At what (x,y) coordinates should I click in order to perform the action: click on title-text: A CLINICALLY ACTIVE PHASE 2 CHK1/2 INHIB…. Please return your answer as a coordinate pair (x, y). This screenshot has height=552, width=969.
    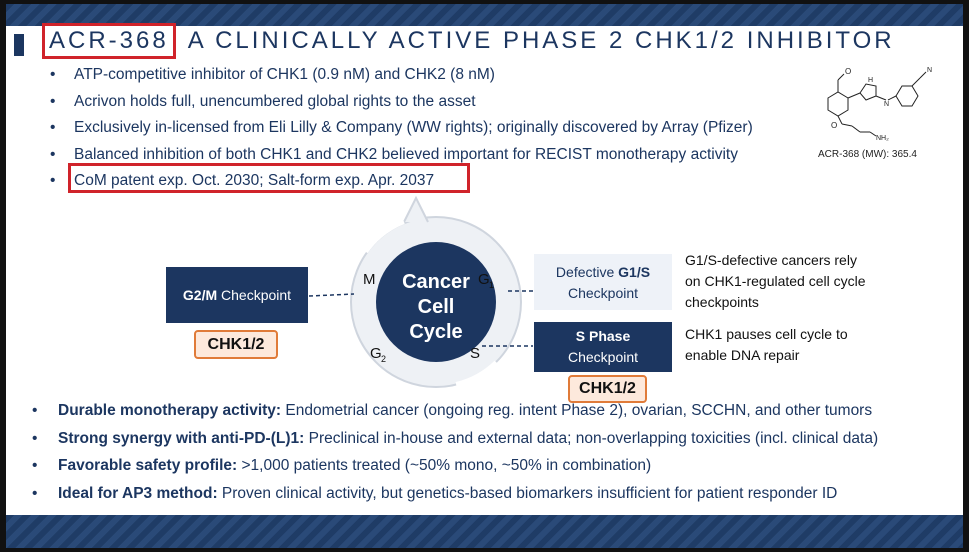
    Looking at the image, I should click on (541, 40).